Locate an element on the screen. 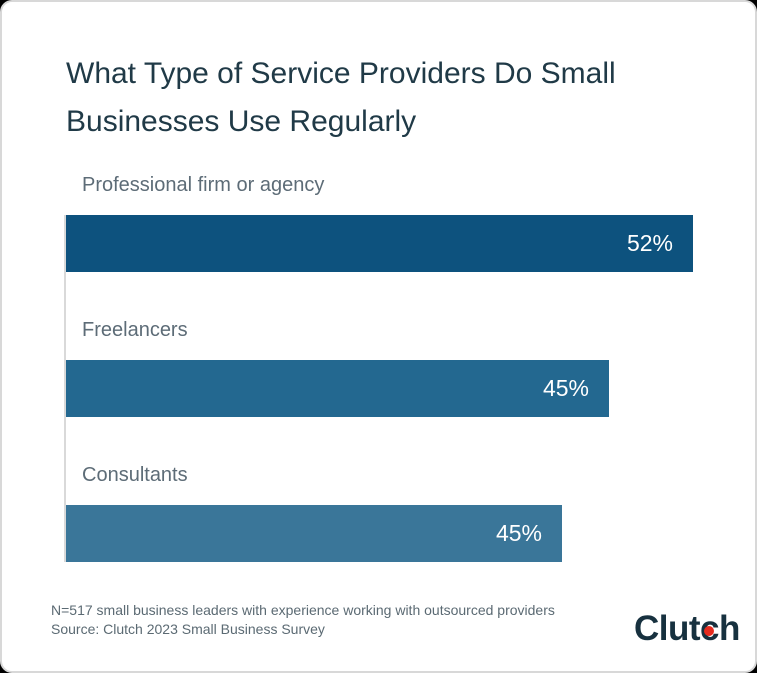 The width and height of the screenshot is (757, 673). clutch-logo-red-dot-icon is located at coordinates (709, 631).